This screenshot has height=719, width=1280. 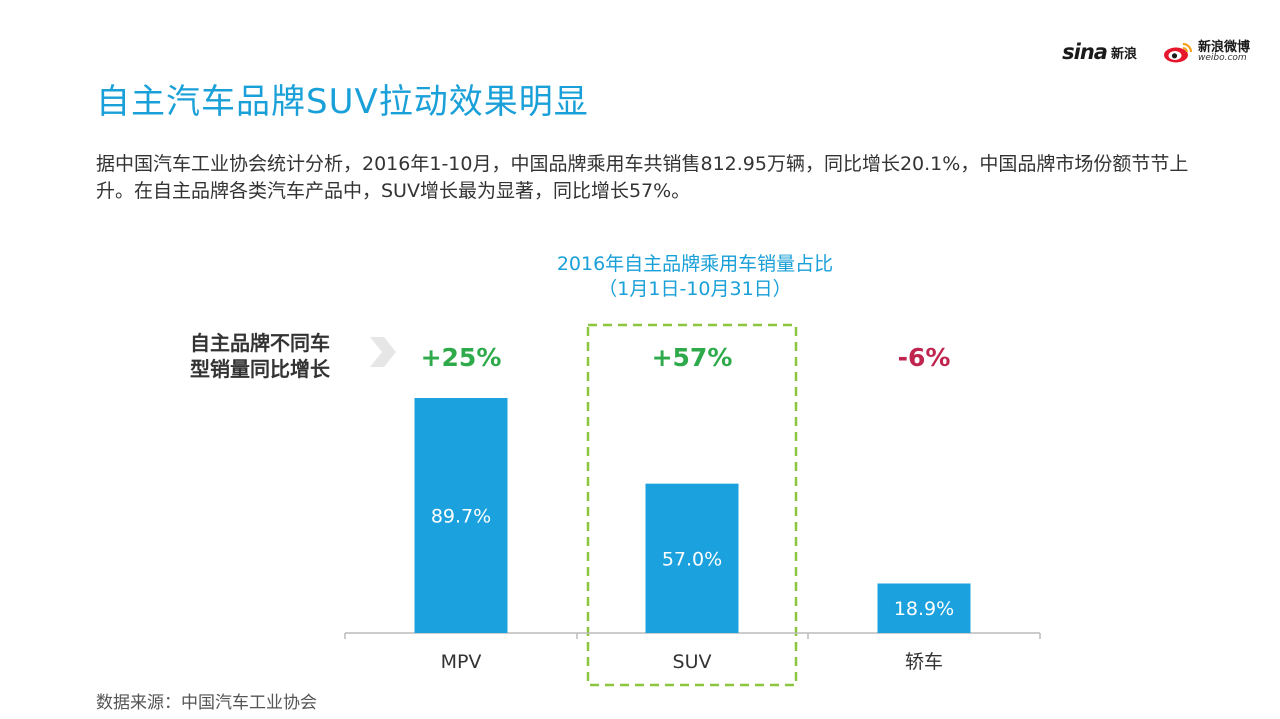 I want to click on bar-value-label: 18.9%, so click(x=924, y=609).